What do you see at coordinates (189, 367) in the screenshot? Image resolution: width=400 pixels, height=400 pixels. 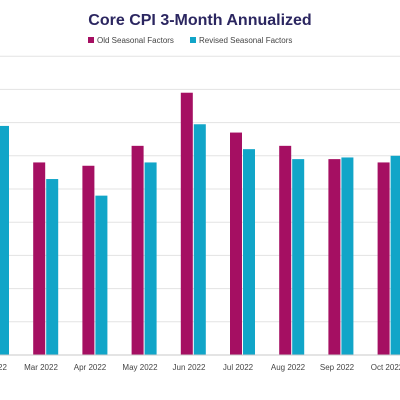 I see `x-tick-label: Jun 2022` at bounding box center [189, 367].